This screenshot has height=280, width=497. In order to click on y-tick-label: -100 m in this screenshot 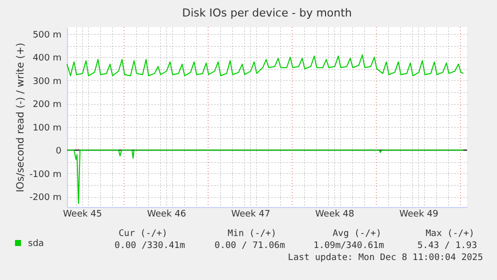, I will do `click(45, 175)`.